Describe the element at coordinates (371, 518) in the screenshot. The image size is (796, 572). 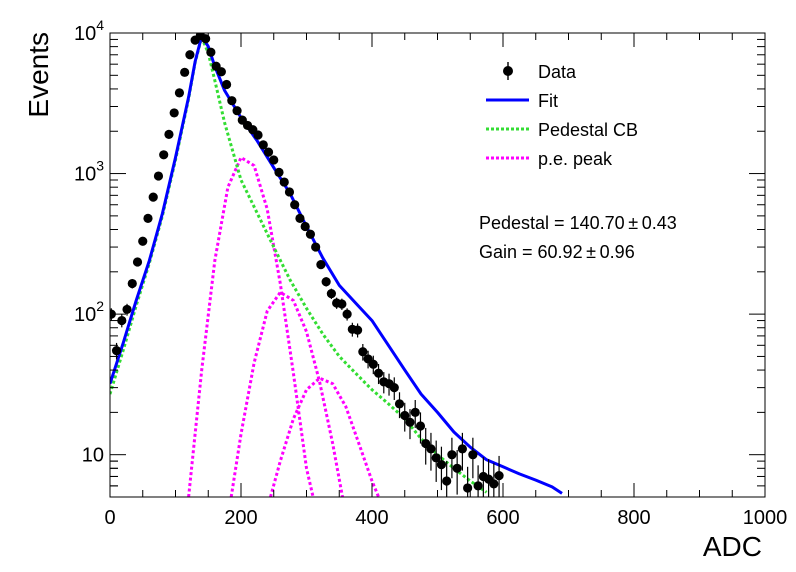
I see `x-tick-label: 400` at that location.